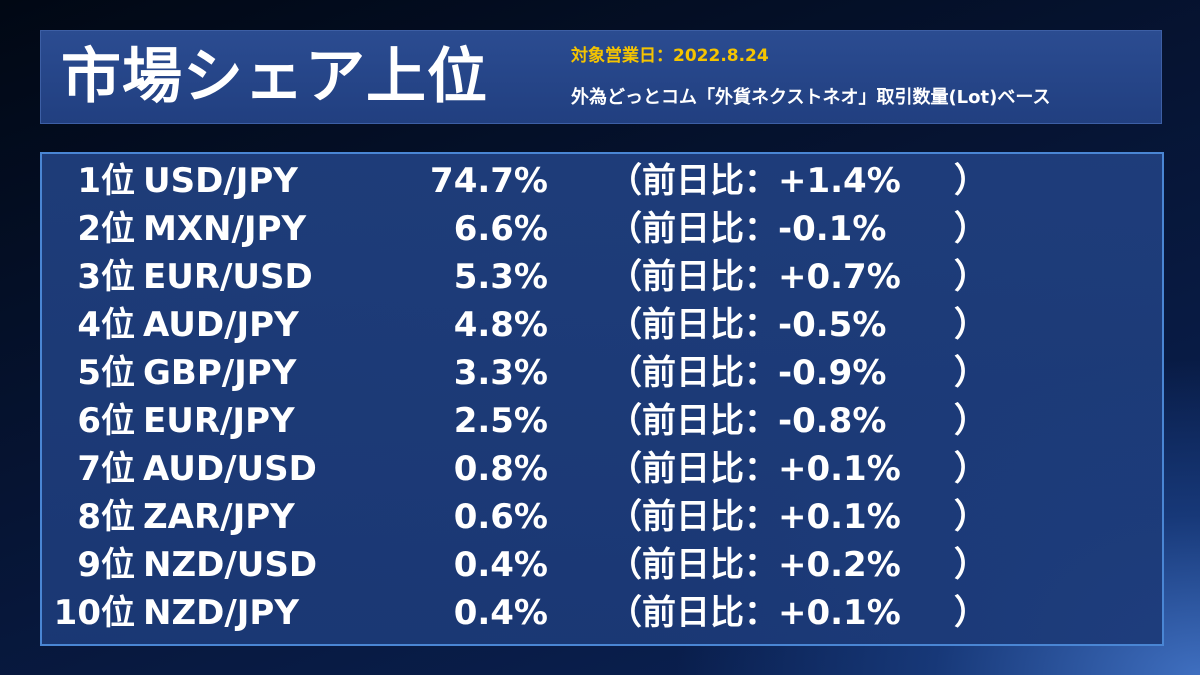  What do you see at coordinates (230, 565) in the screenshot?
I see `currency-pair: NZD/USD` at bounding box center [230, 565].